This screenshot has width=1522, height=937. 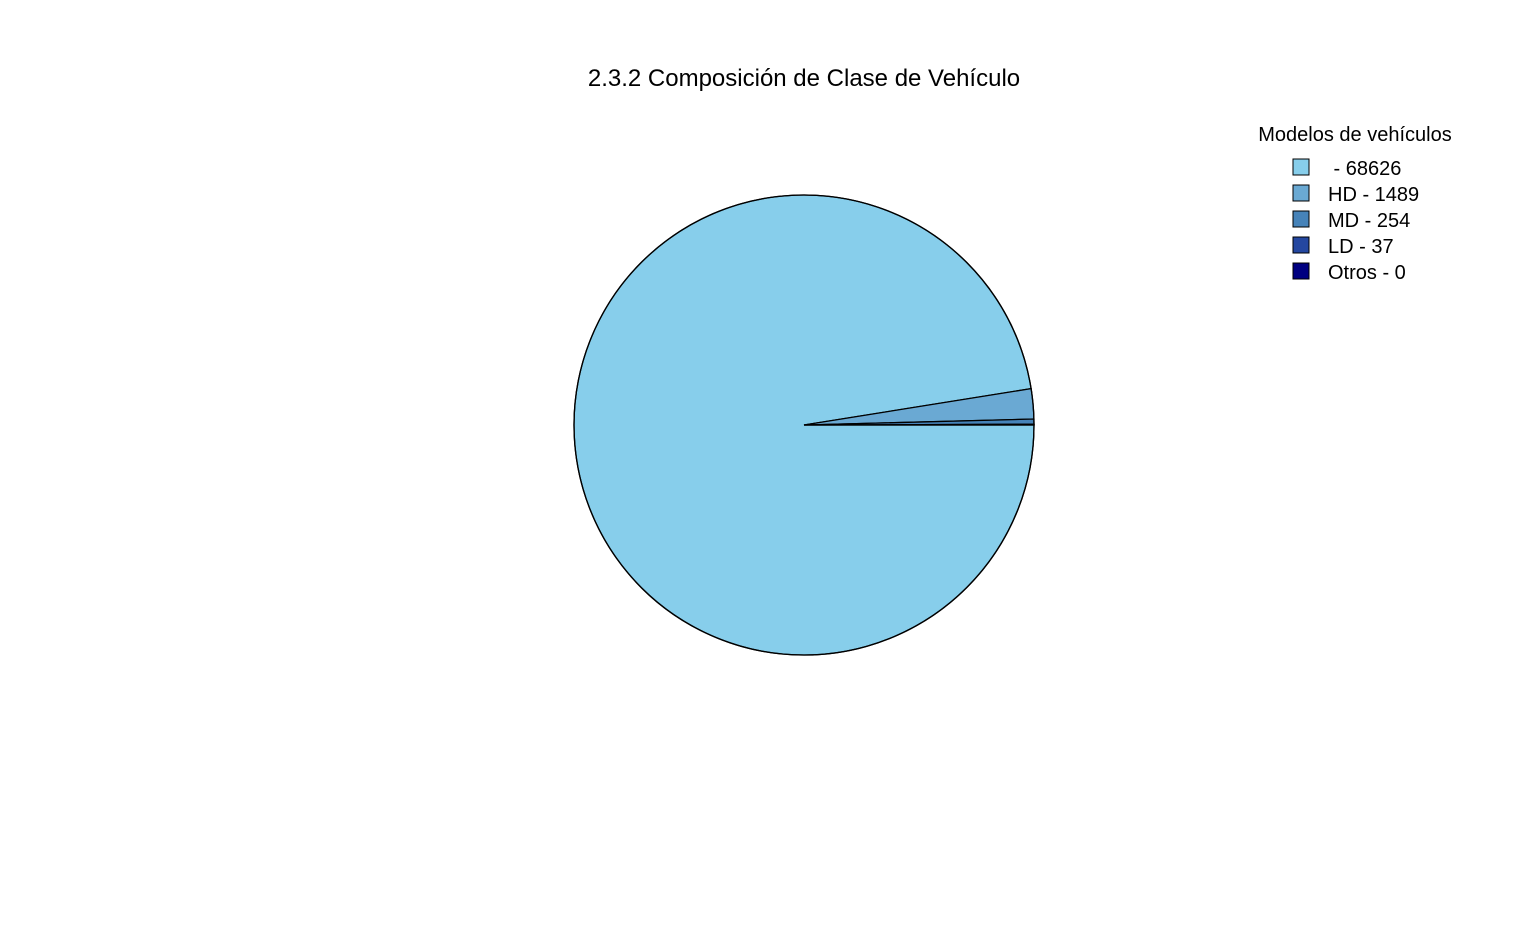 What do you see at coordinates (1354, 135) in the screenshot?
I see `legend-title: Modelos de vehículos` at bounding box center [1354, 135].